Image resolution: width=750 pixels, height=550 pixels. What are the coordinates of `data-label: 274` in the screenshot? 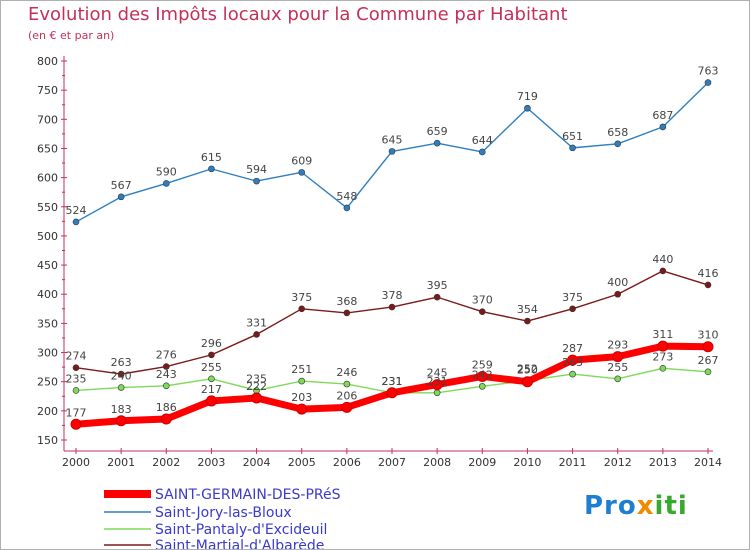 It's located at (76, 356).